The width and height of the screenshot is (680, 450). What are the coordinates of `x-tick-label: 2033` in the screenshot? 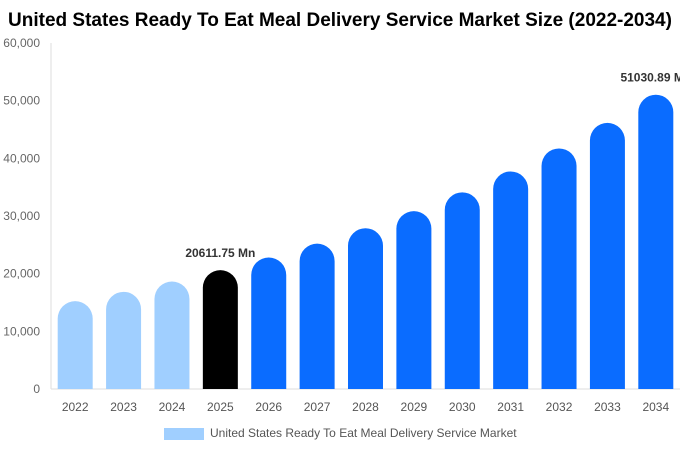 It's located at (607, 407).